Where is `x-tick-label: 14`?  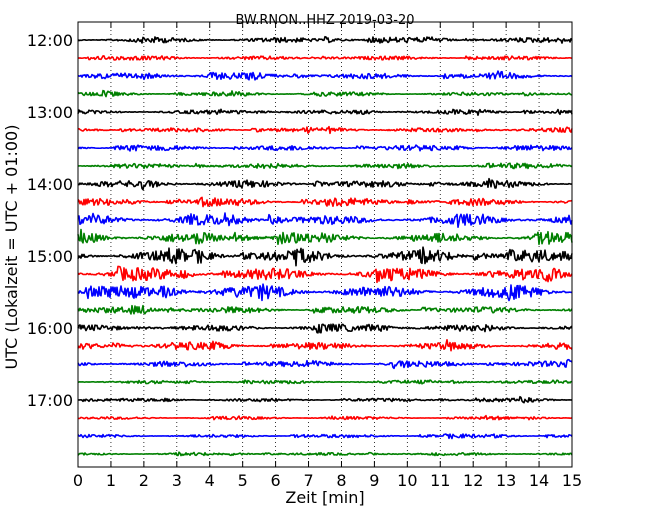 x-tick-label: 14 is located at coordinates (539, 480).